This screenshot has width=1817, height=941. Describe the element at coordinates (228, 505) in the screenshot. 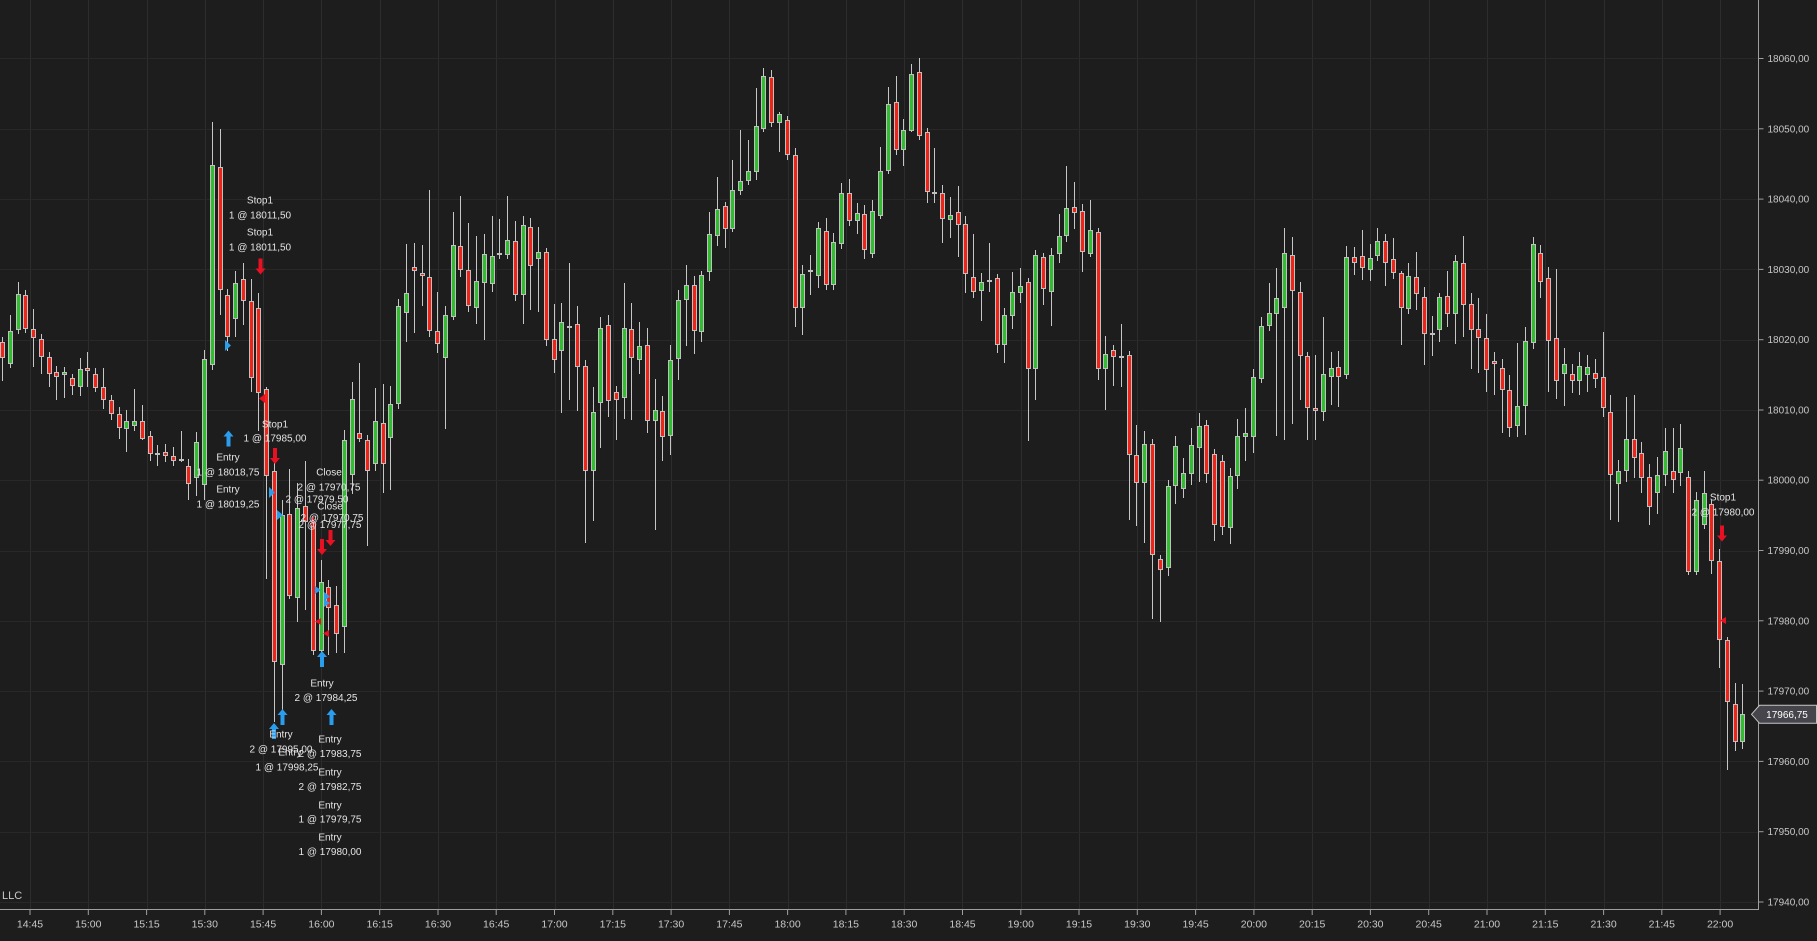

I see `svg-text: 1 @ 18019,25` at that location.